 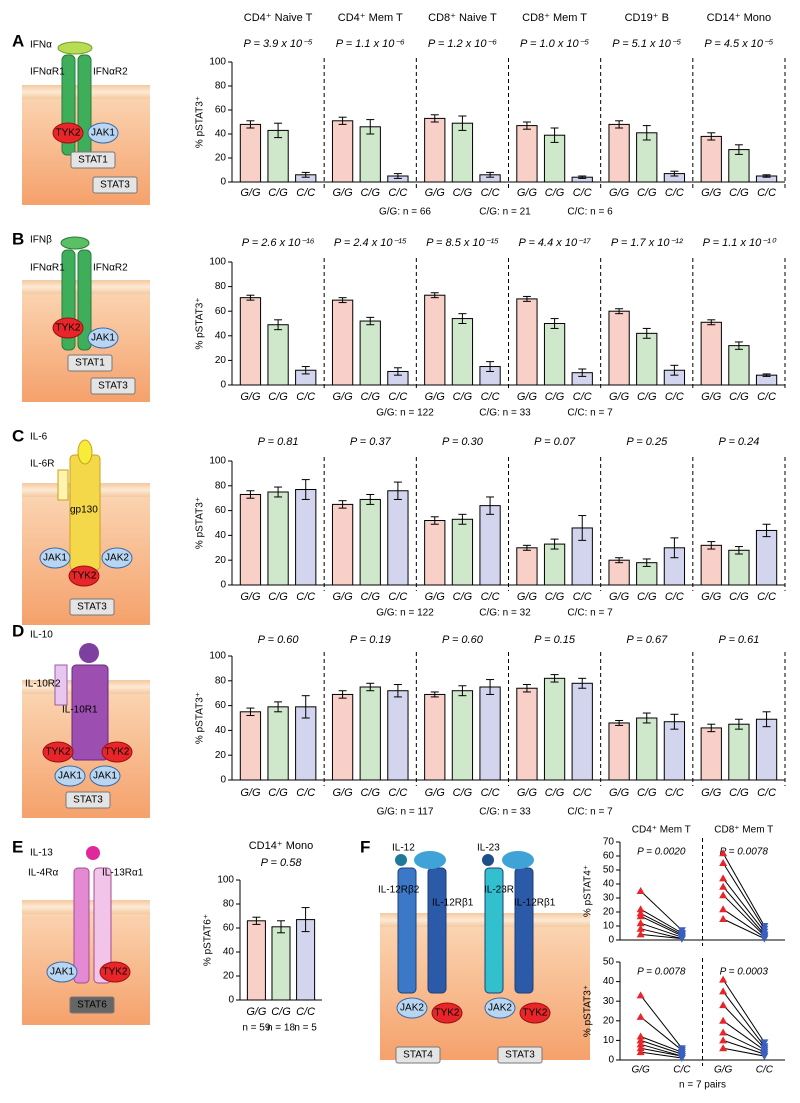 I want to click on protein-label: STAT3, so click(x=113, y=386).